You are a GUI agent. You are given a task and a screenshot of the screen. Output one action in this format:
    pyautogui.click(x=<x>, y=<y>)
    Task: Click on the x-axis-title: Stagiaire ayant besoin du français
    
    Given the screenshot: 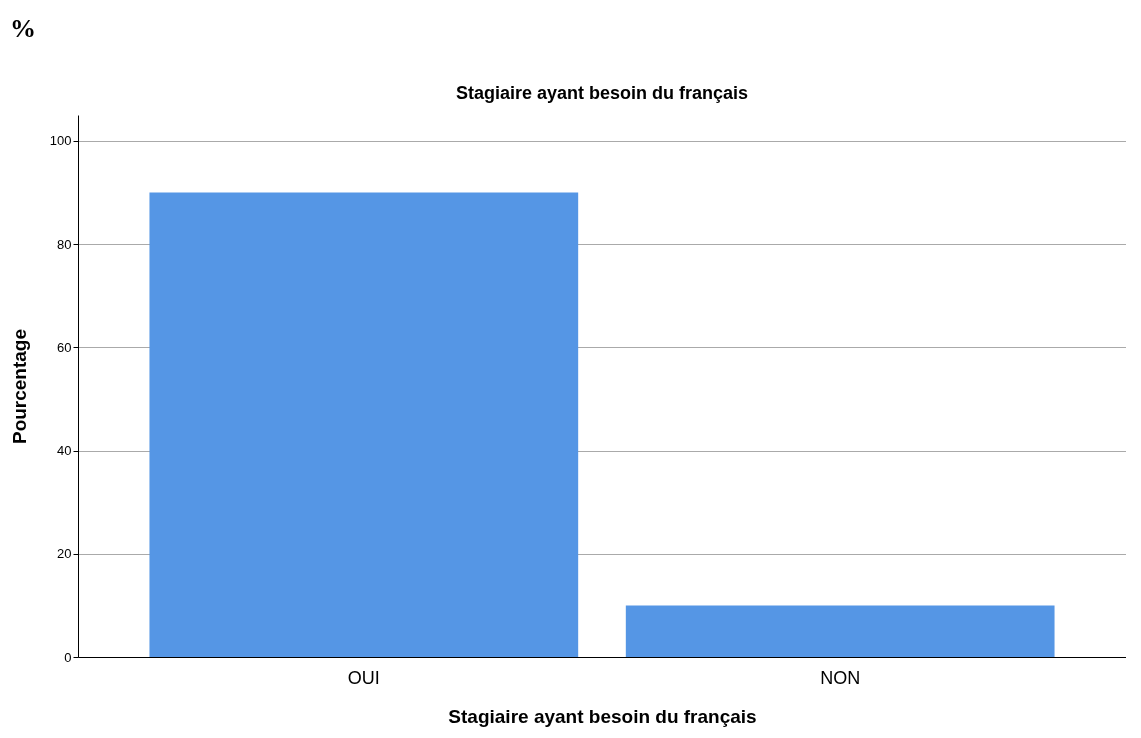 What is the action you would take?
    pyautogui.click(x=602, y=716)
    